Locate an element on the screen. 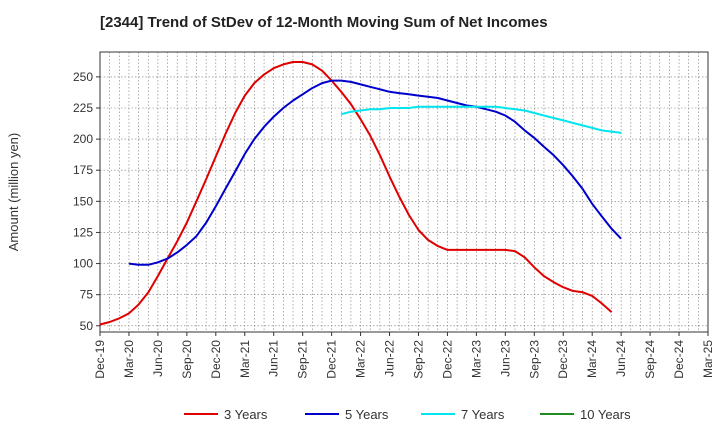  x-tick-label: Mar-21 is located at coordinates (245, 359).